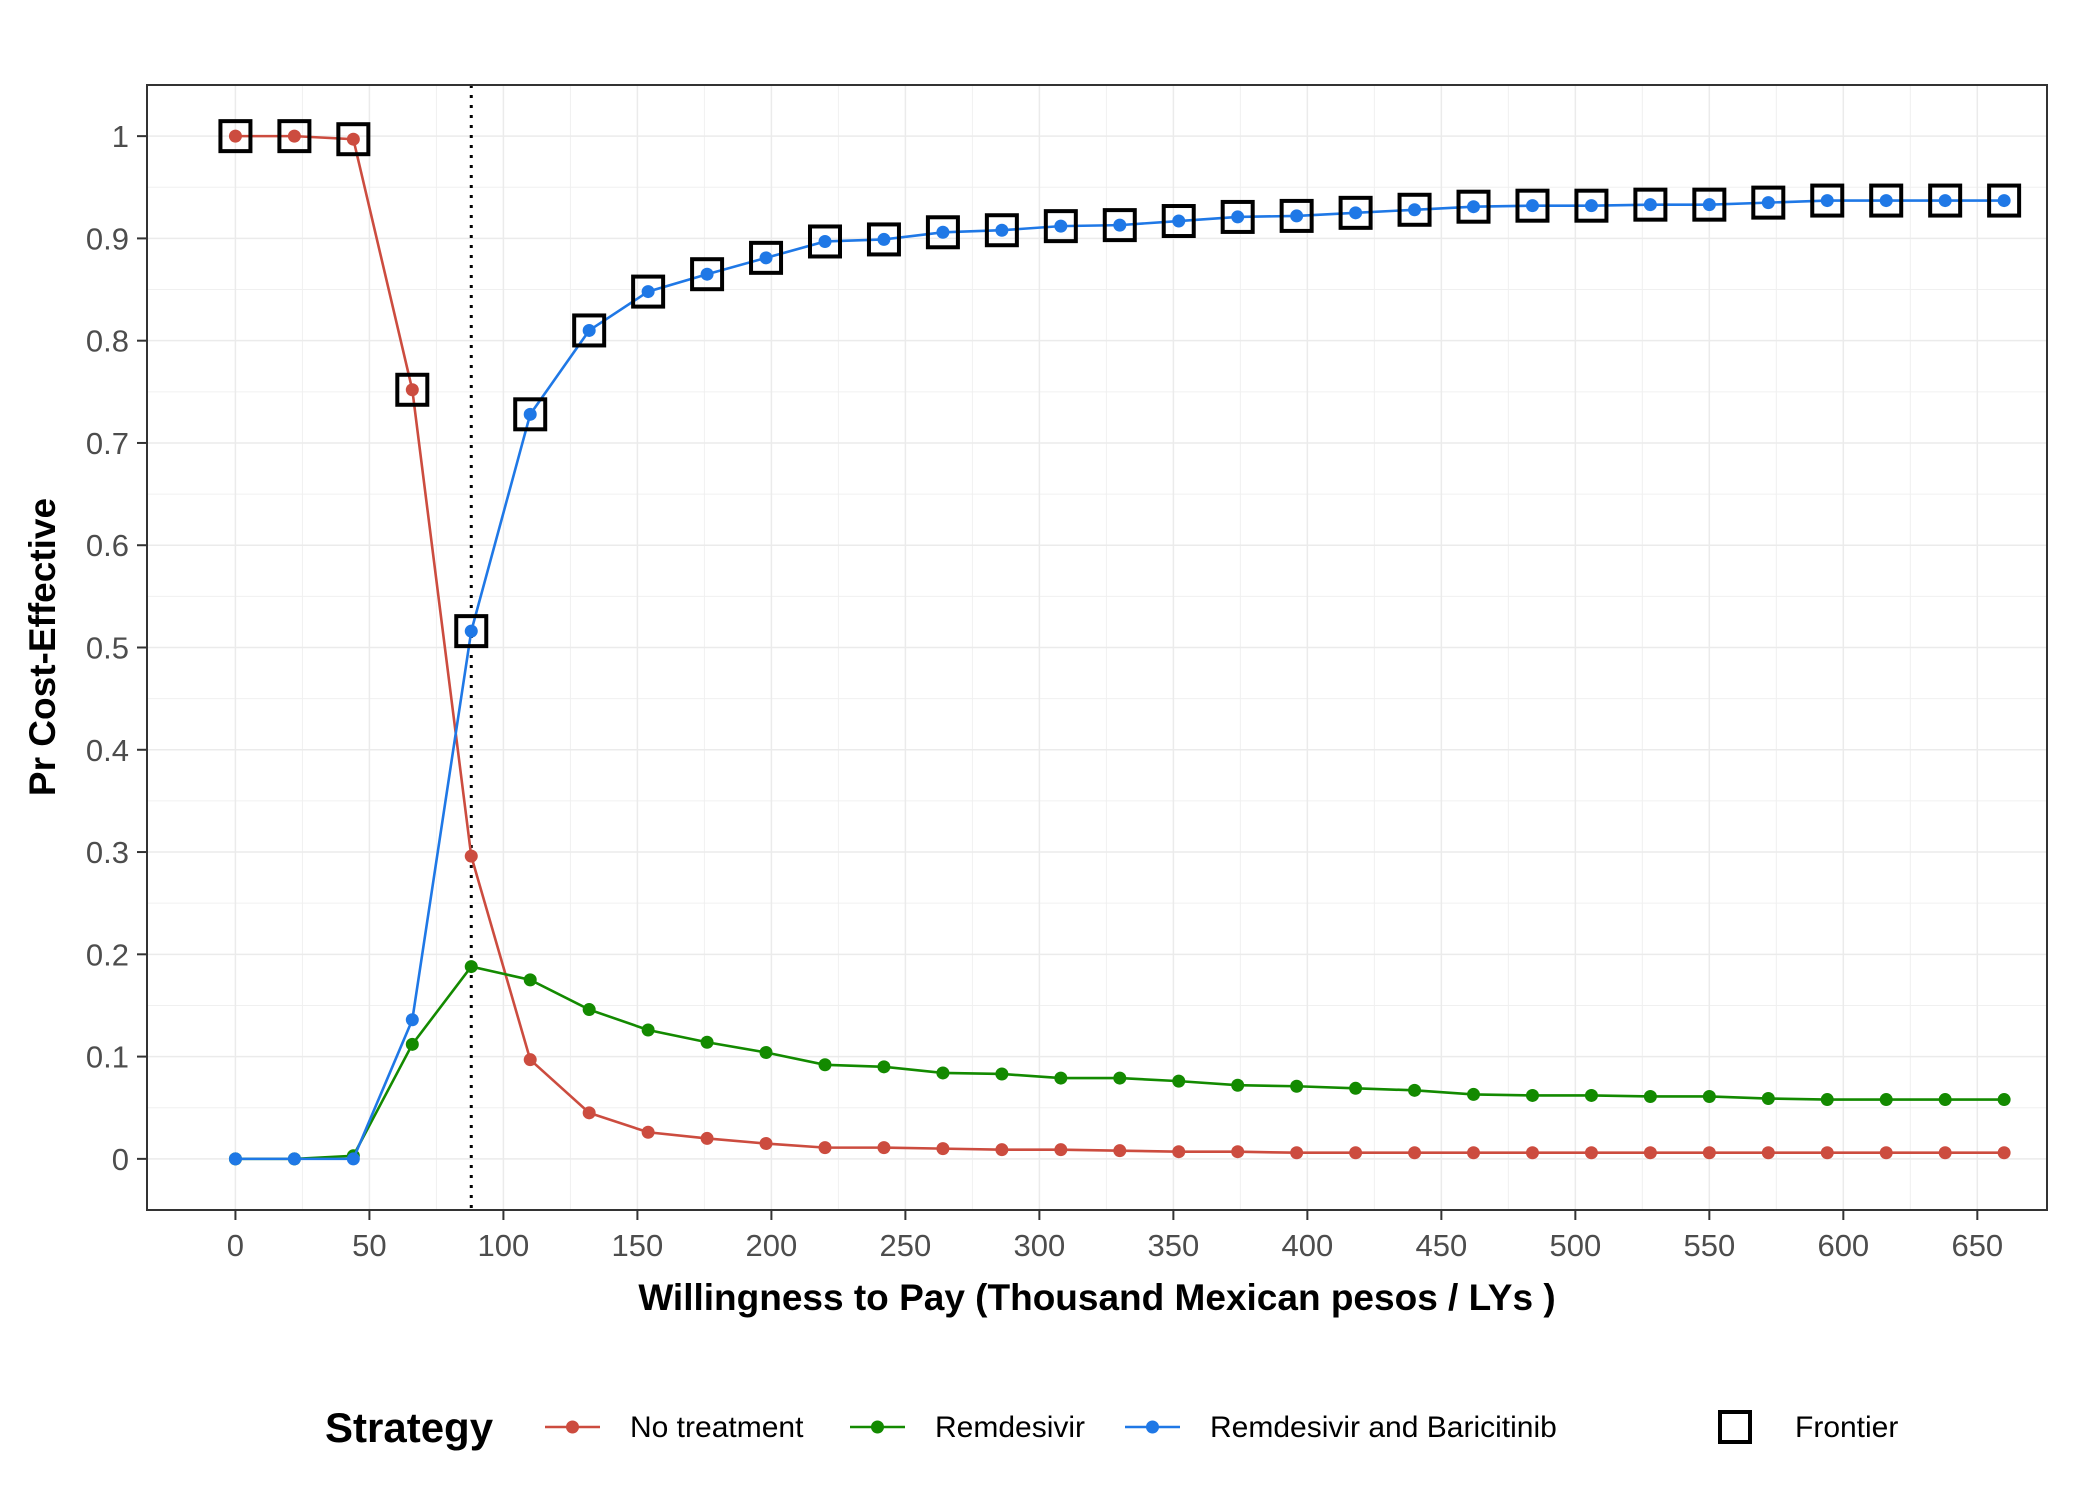  I want to click on legend-key-point-remdesivir, so click(877, 1427).